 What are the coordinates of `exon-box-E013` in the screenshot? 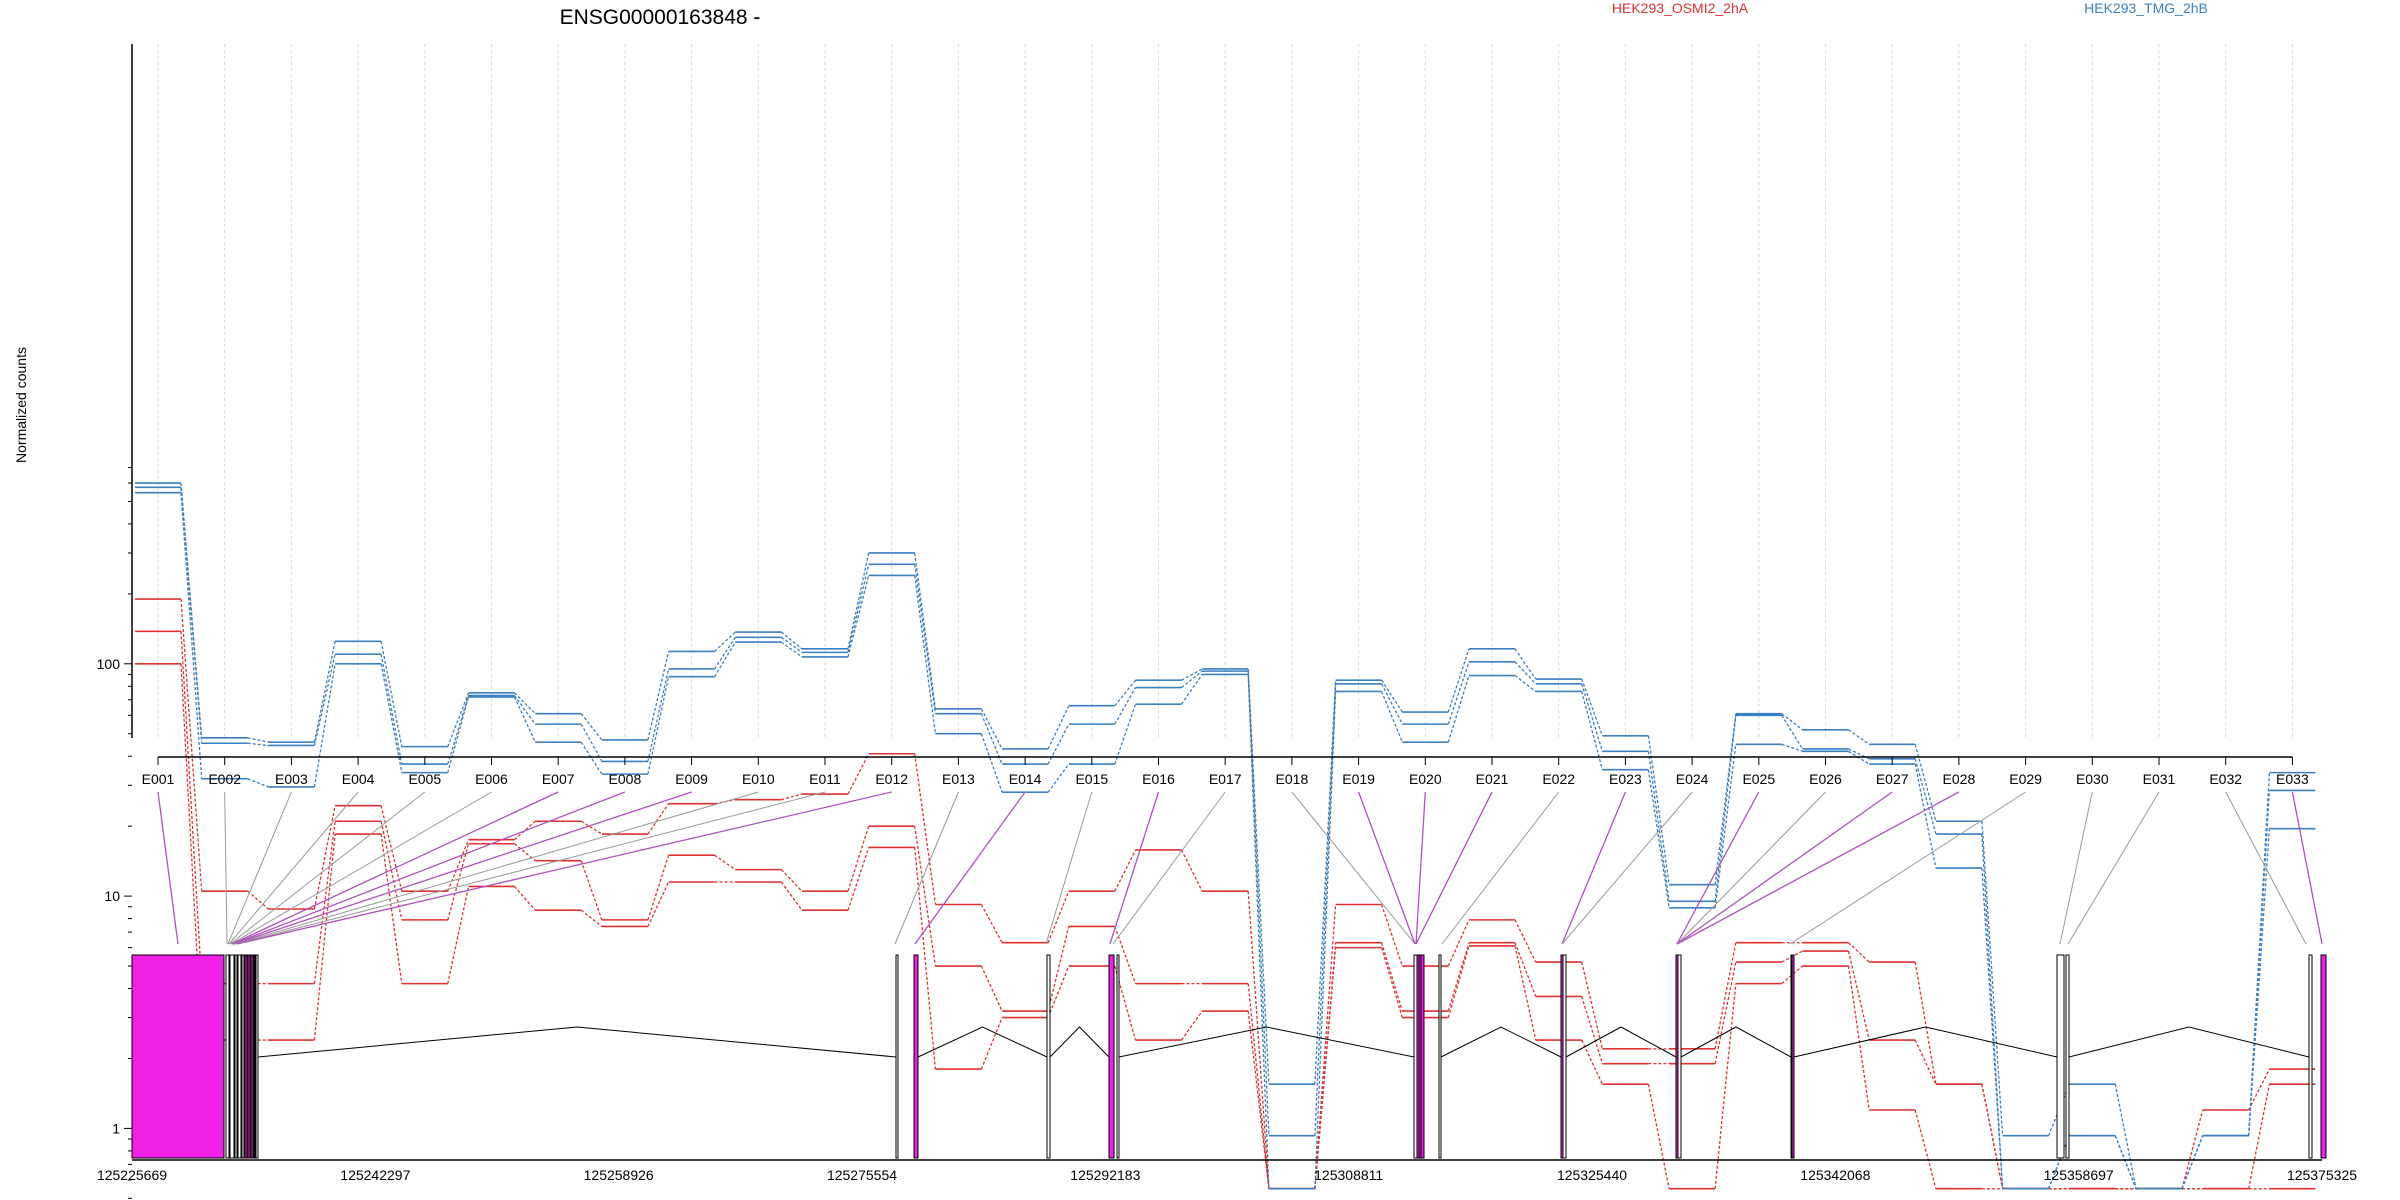 It's located at (897, 1056).